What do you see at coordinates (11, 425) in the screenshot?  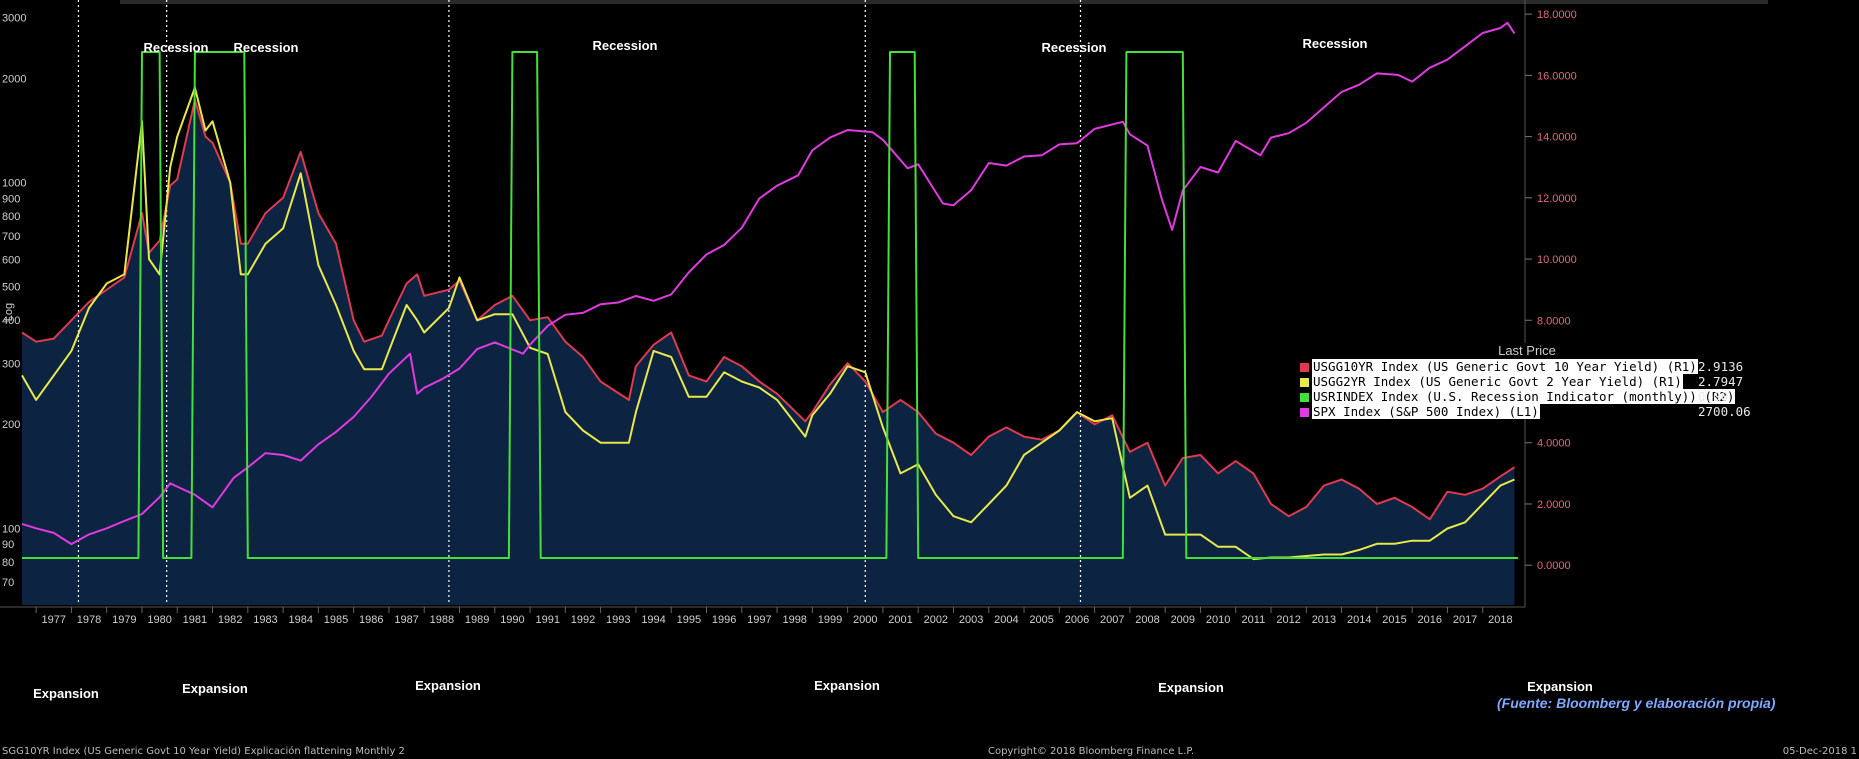 I see `left-tick-label: 200` at bounding box center [11, 425].